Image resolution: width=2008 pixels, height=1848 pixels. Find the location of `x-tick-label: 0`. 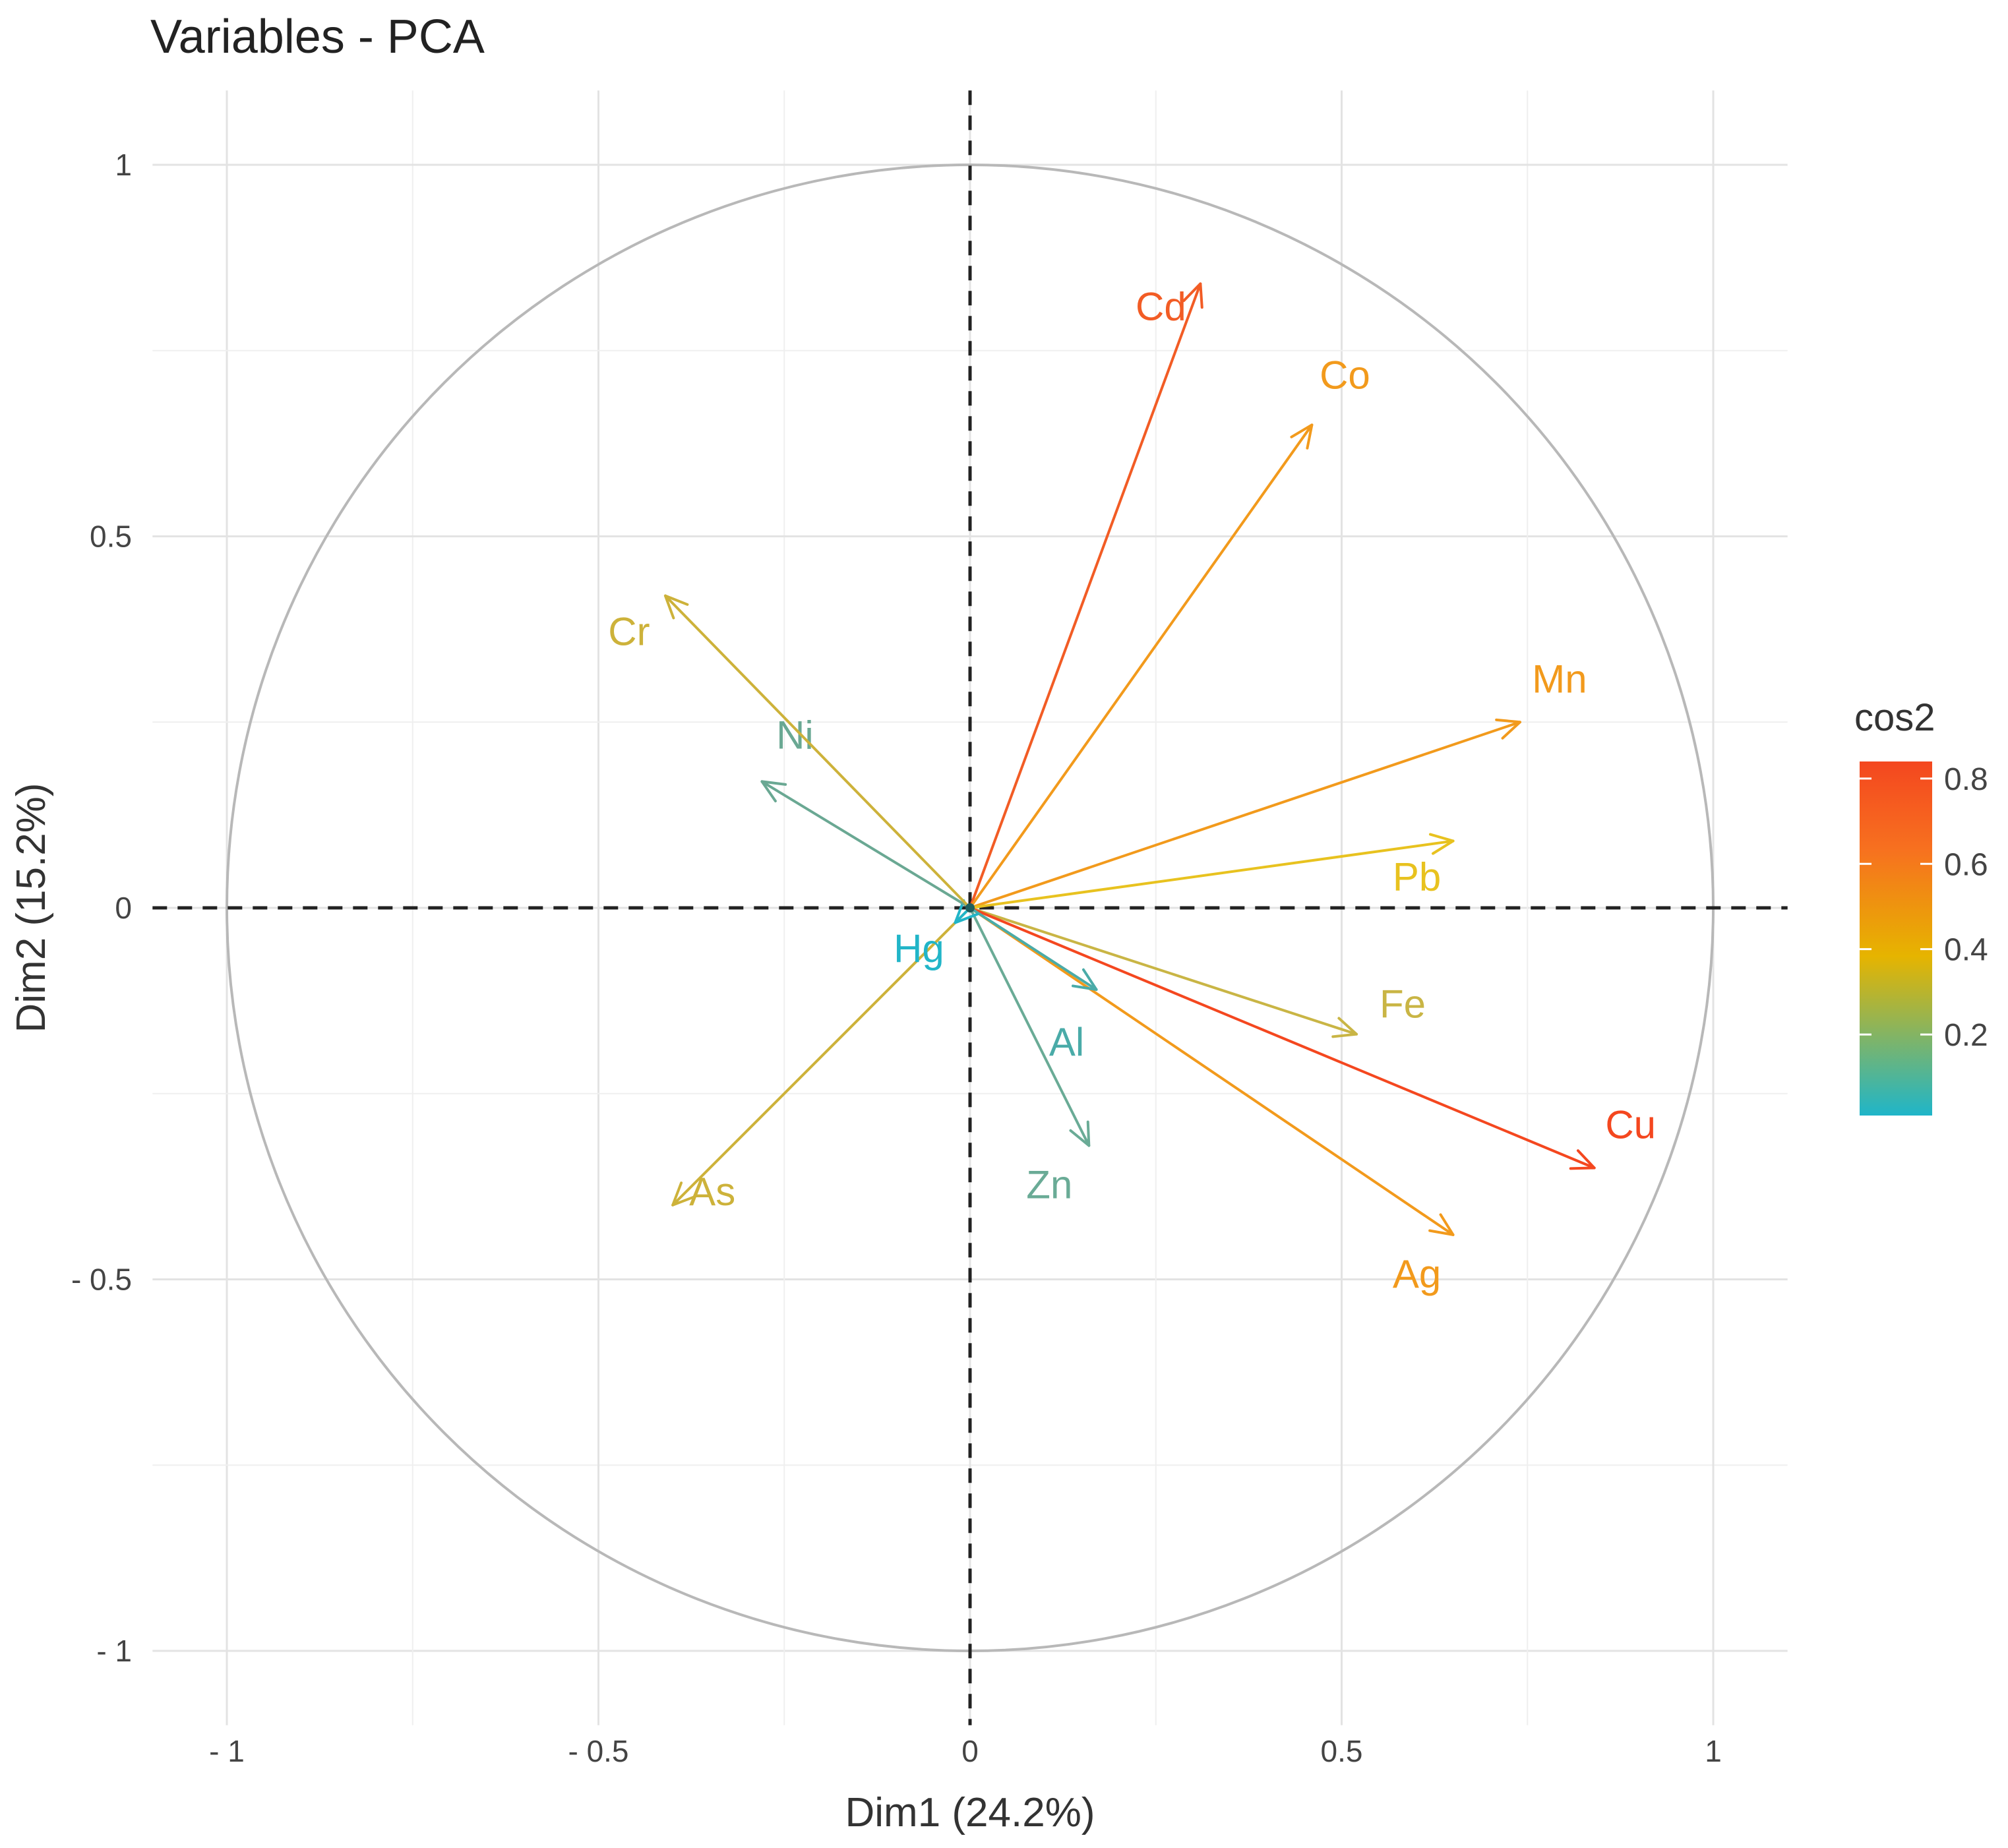

x-tick-label: 0 is located at coordinates (970, 1751).